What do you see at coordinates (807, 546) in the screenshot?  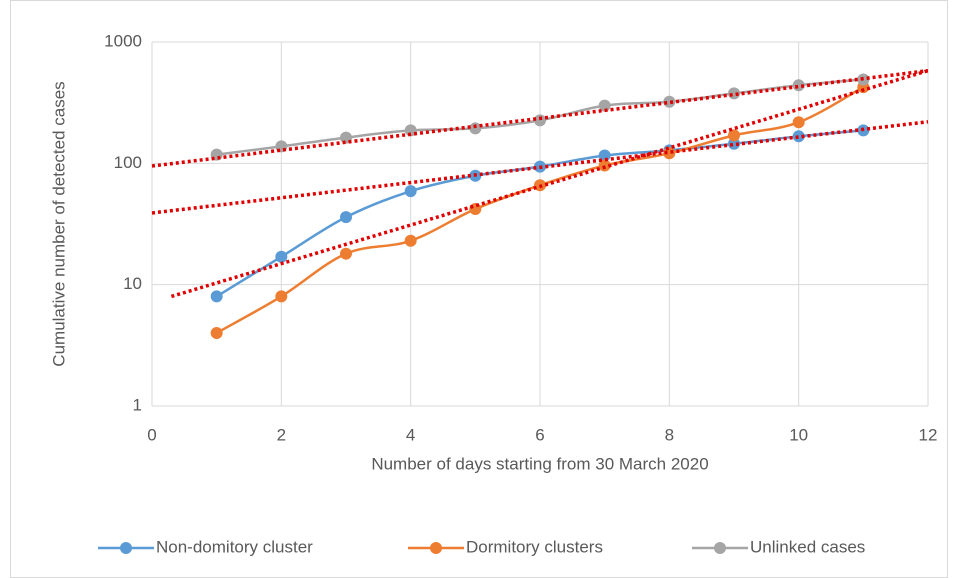 I see `legend-label: Unlinked cases` at bounding box center [807, 546].